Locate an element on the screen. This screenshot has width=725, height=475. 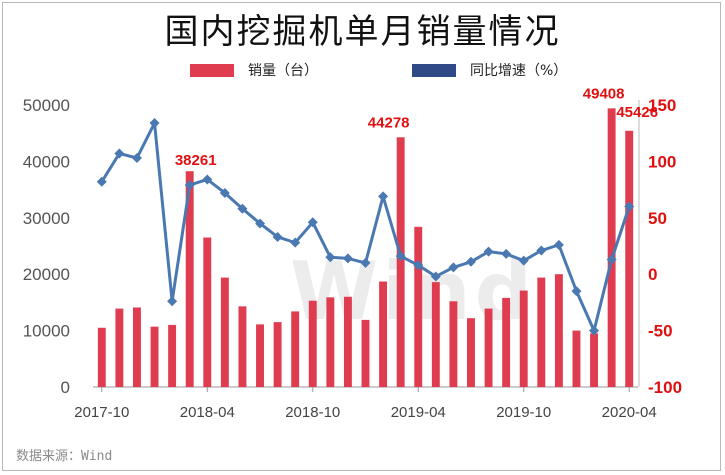
x-axis-tick-label: 2019-04 is located at coordinates (418, 412).